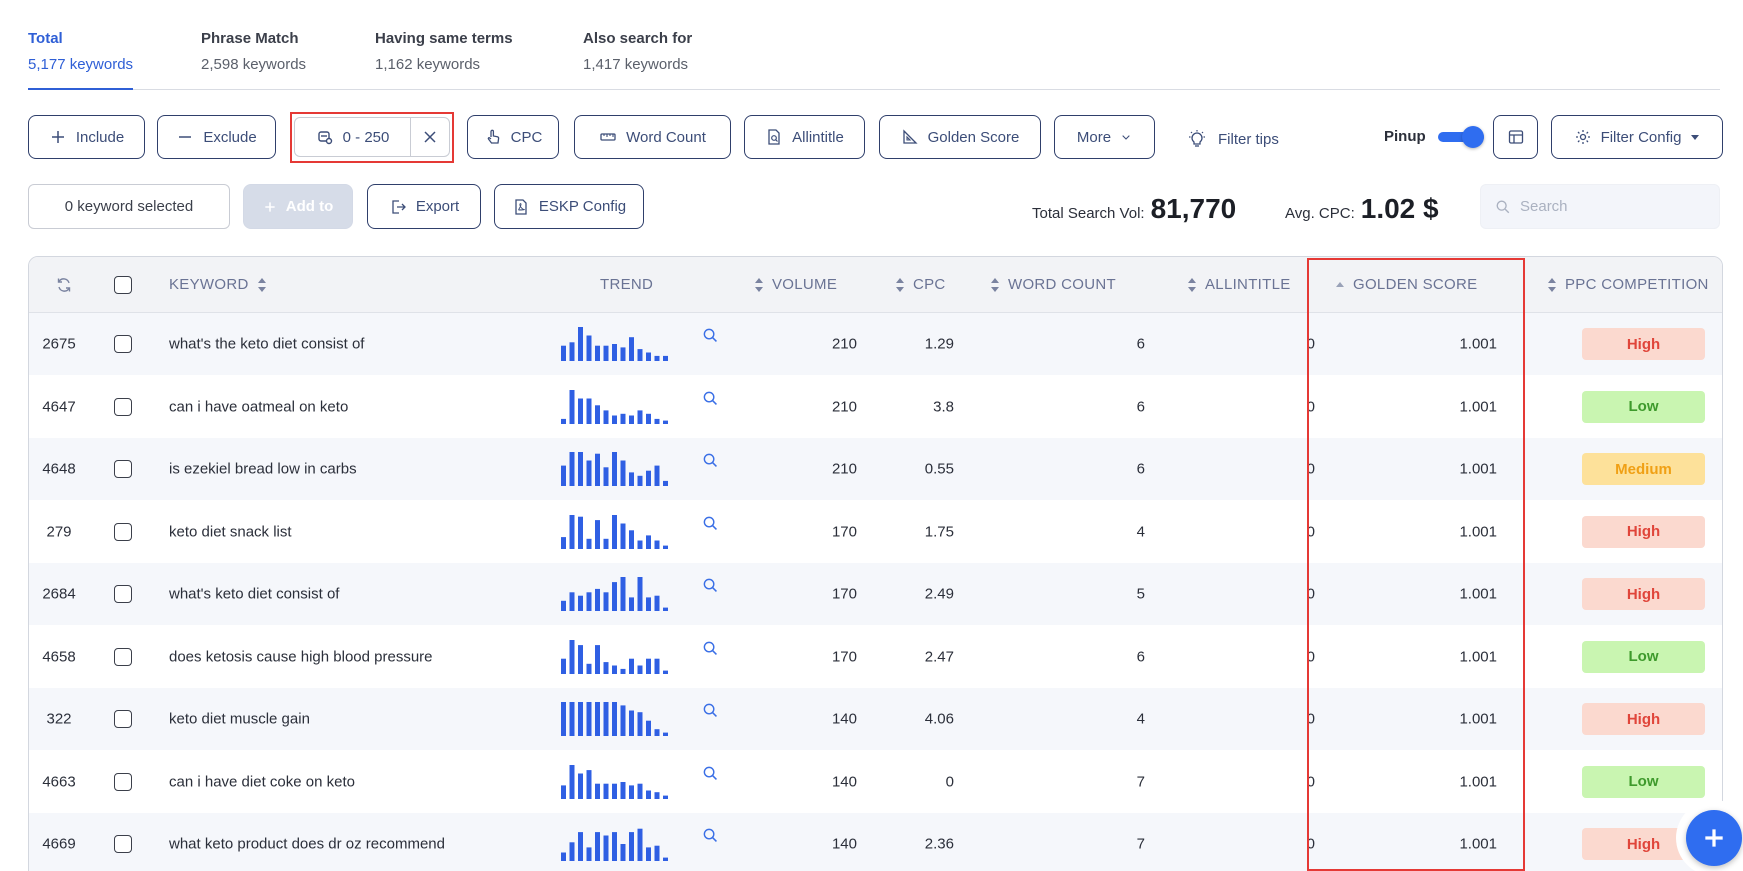 The image size is (1743, 871). I want to click on column-label: PPC COMPETITION, so click(1637, 284).